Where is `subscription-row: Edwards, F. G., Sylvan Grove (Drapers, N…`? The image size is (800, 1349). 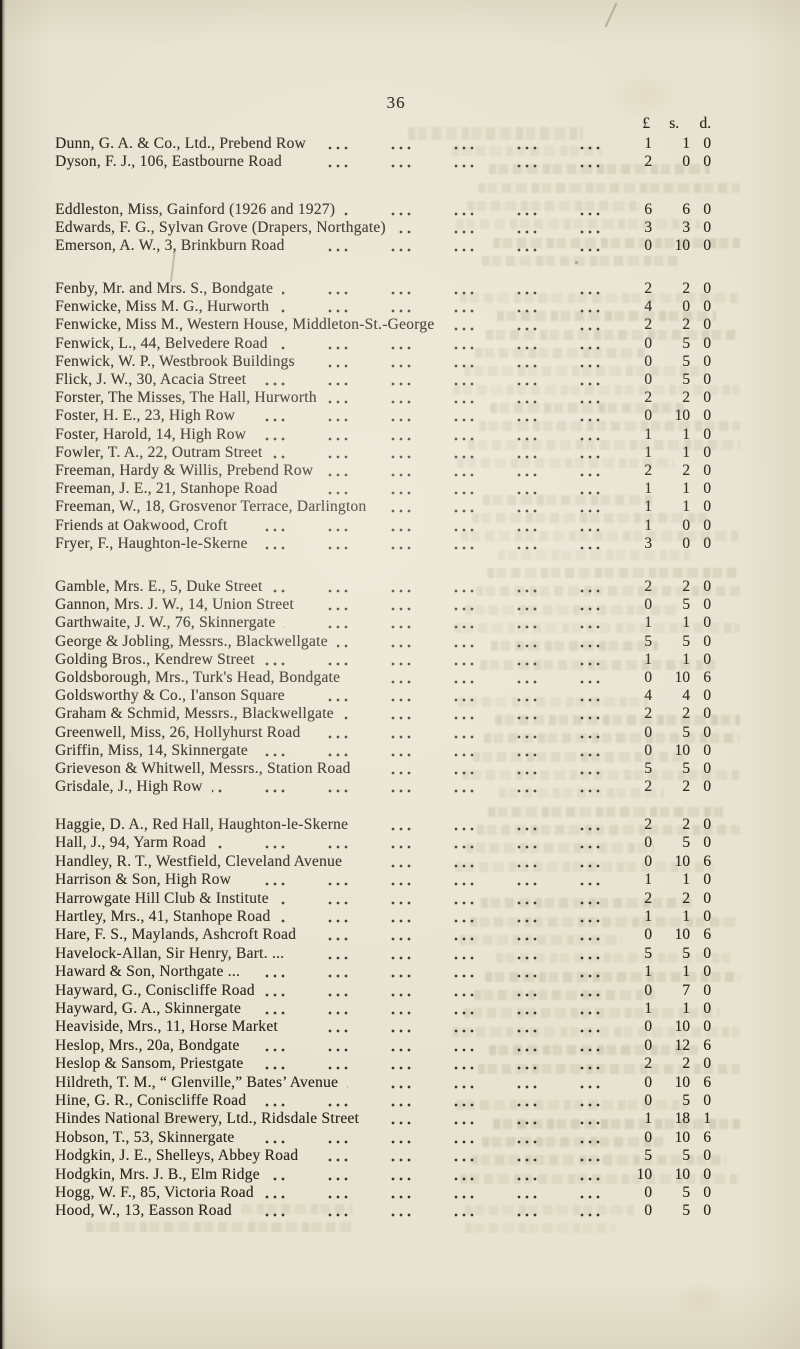
subscription-row: Edwards, F. G., Sylvan Grove (Drapers, N… is located at coordinates (384, 228).